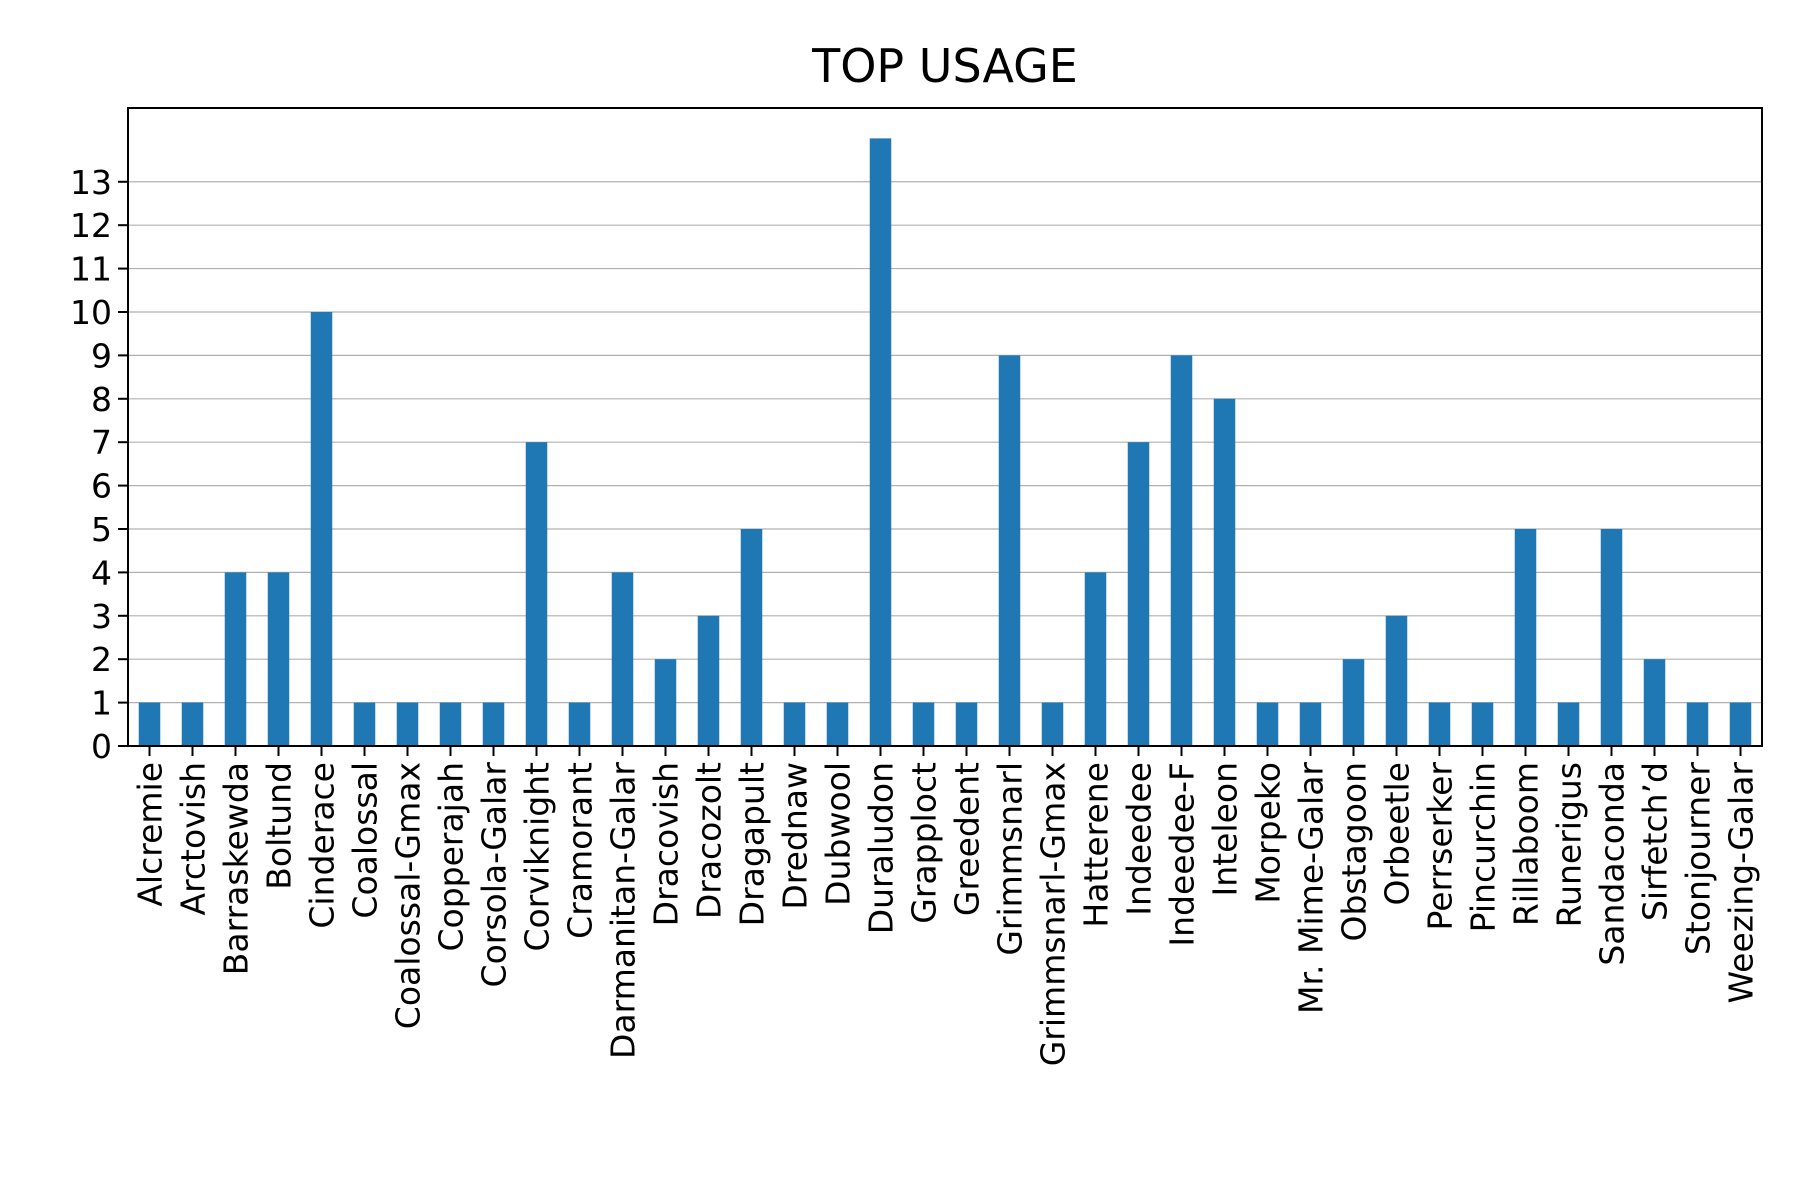 The height and width of the screenshot is (1200, 1800). I want to click on y-tick-label: 2, so click(101, 659).